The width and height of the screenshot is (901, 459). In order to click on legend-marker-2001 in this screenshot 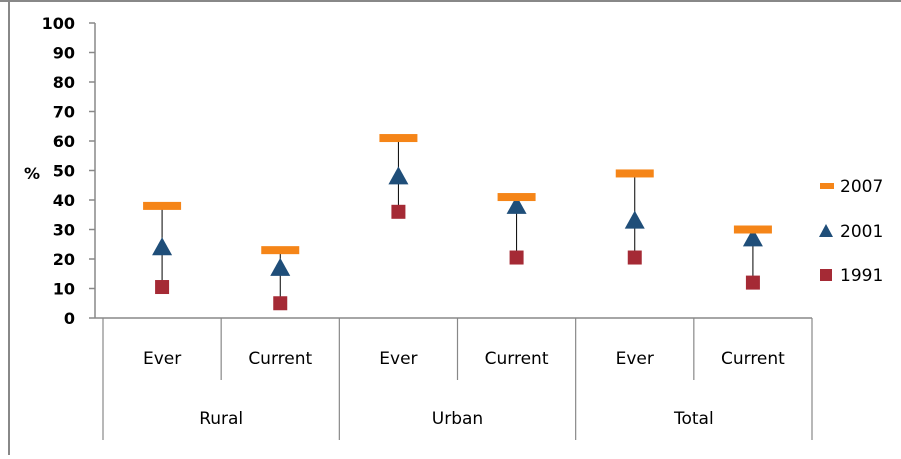, I will do `click(826, 230)`.